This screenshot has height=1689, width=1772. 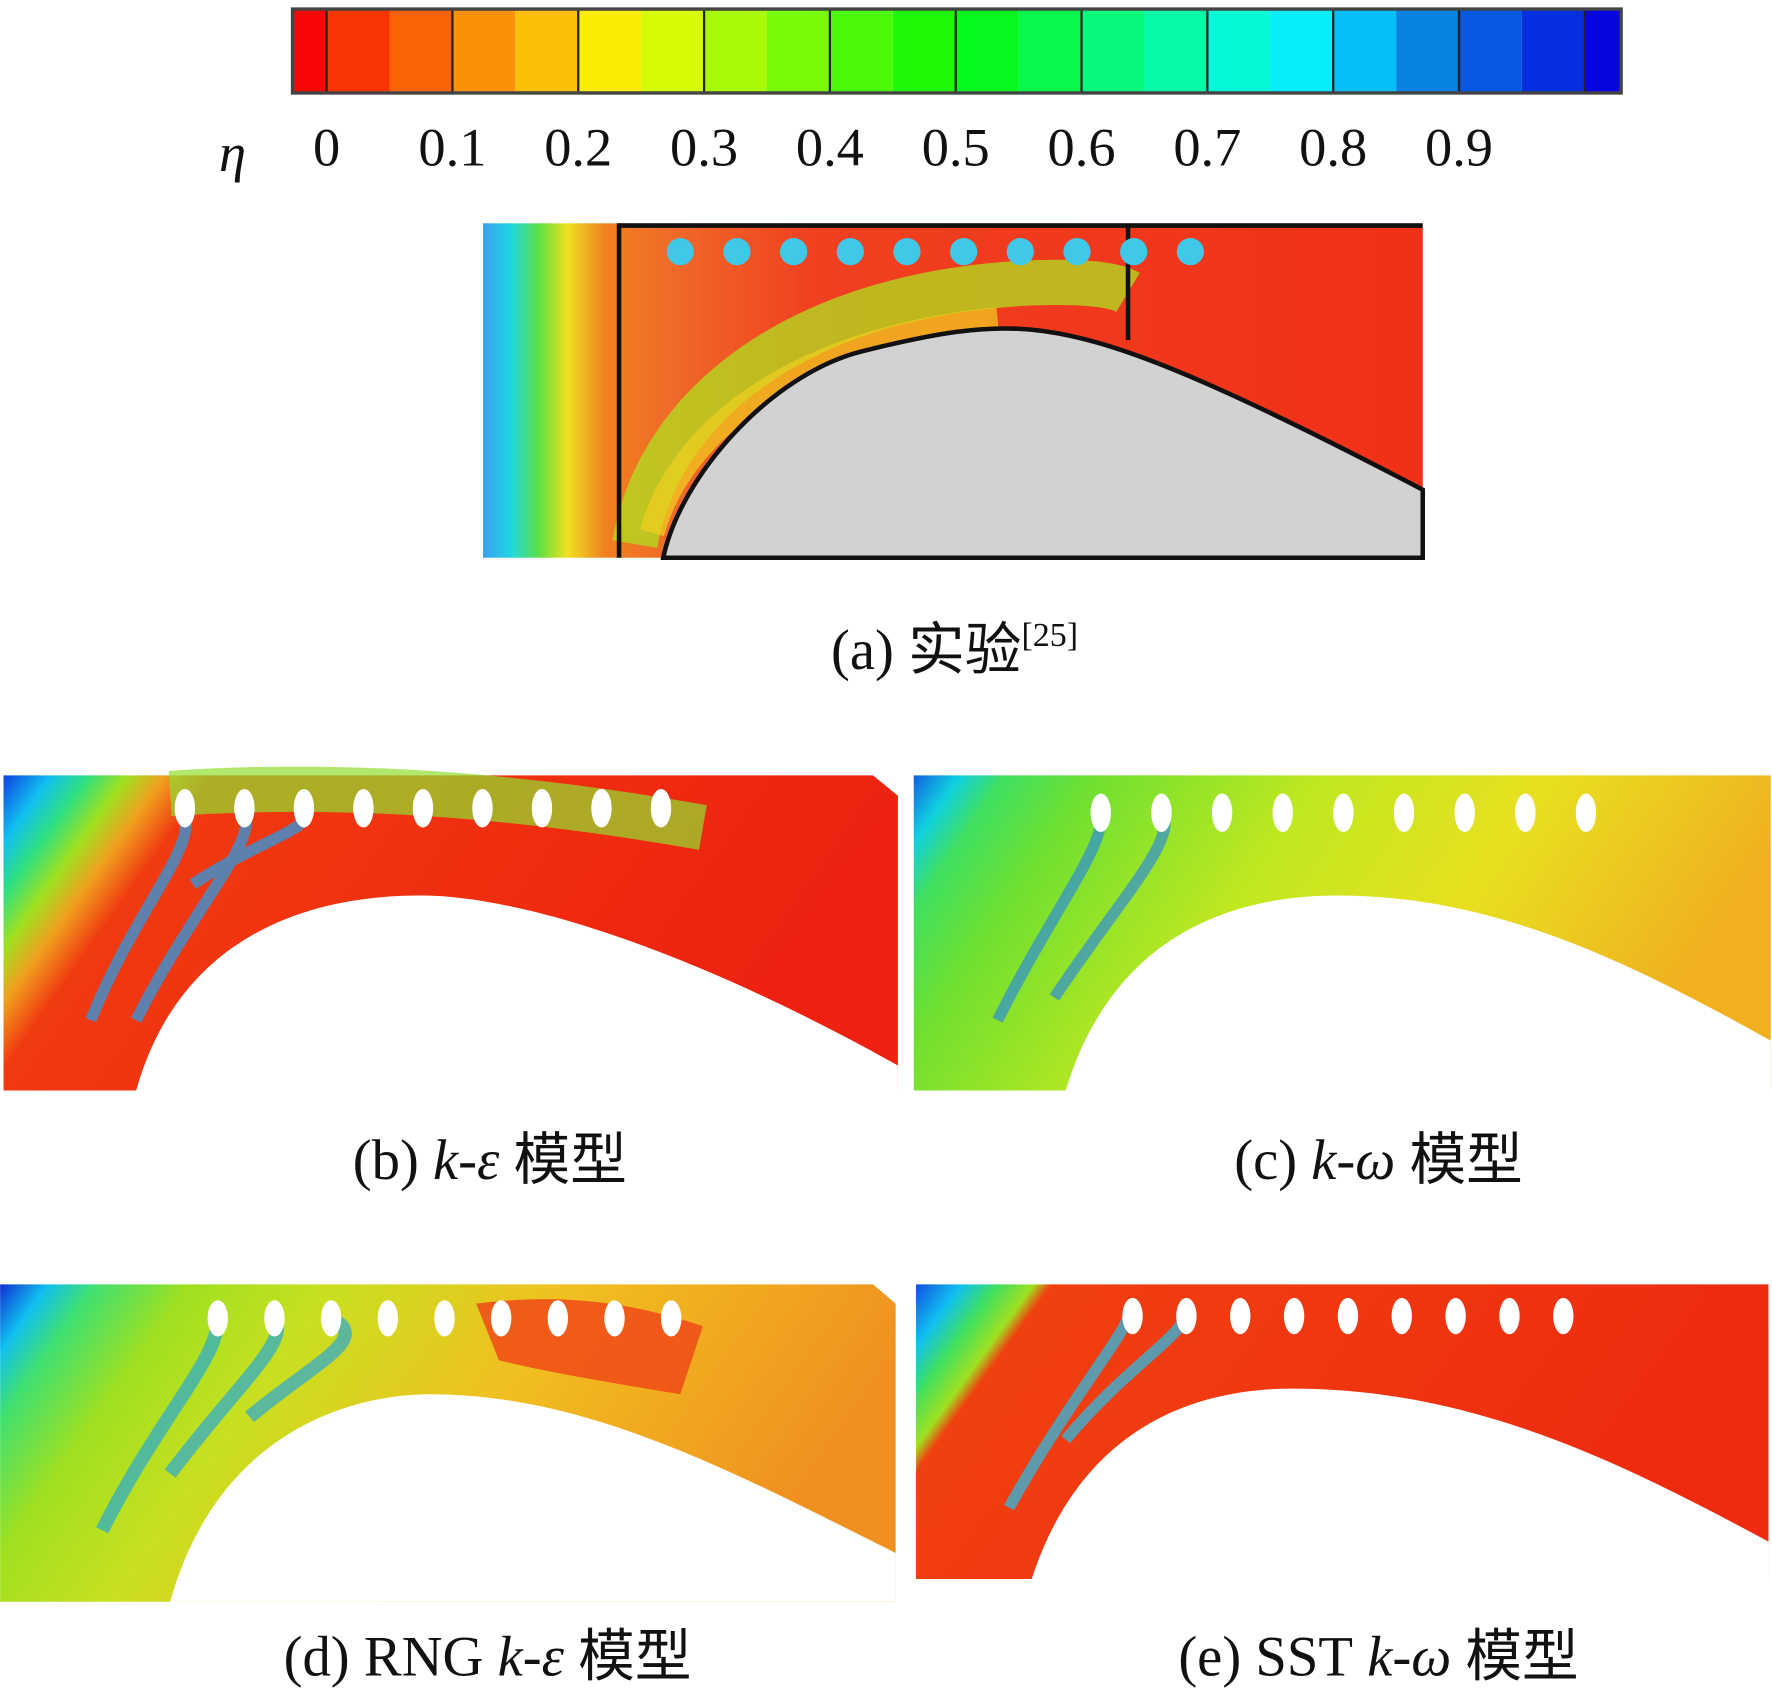 I want to click on colorbar-tick-label: 0.4, so click(x=830, y=148).